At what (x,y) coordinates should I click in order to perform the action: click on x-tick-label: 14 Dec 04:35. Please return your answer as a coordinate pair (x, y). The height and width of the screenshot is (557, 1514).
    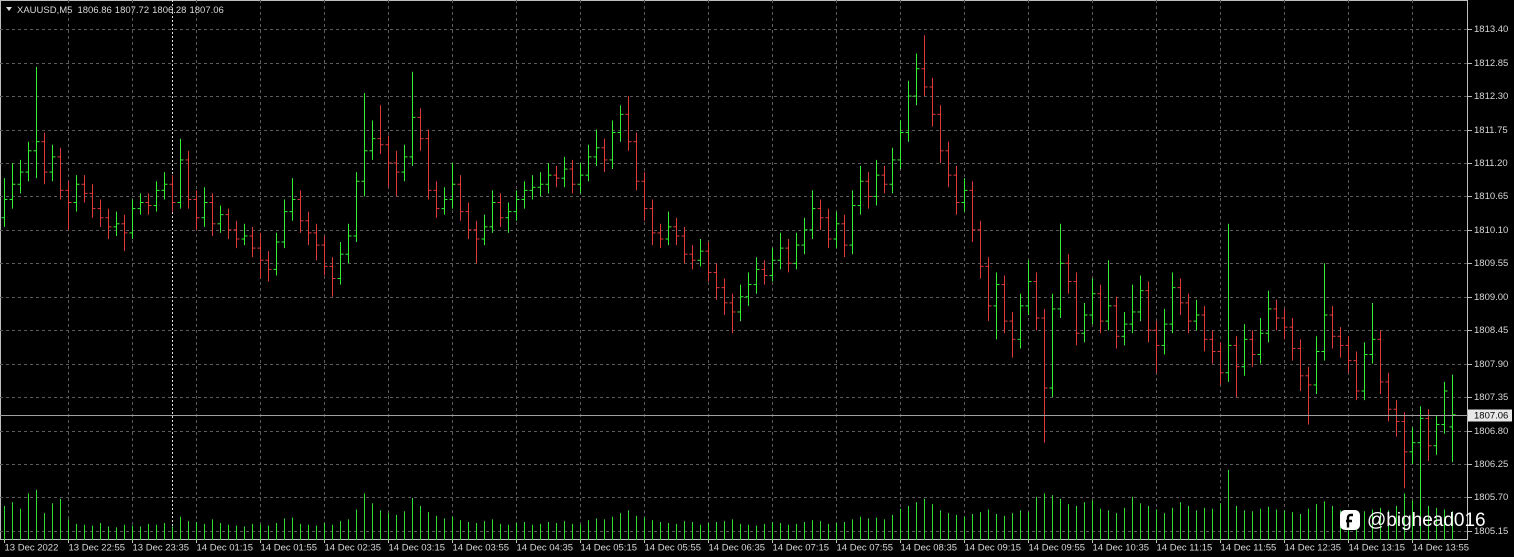
    Looking at the image, I should click on (545, 548).